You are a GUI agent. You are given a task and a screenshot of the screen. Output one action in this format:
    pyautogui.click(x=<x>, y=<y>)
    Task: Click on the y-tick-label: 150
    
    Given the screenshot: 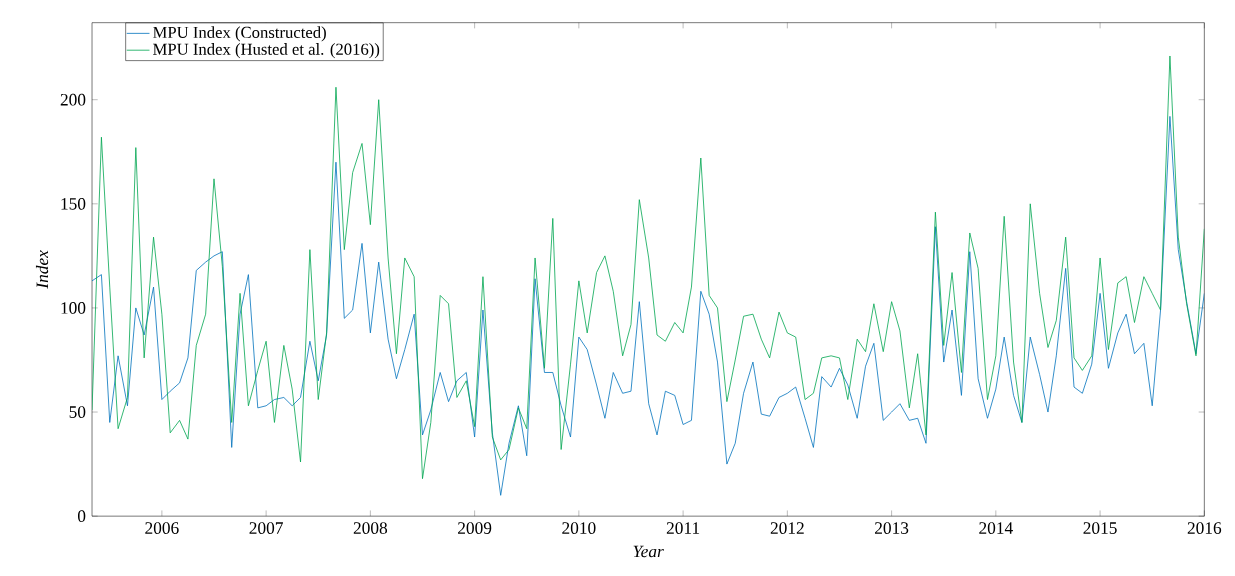 What is the action you would take?
    pyautogui.click(x=73, y=203)
    